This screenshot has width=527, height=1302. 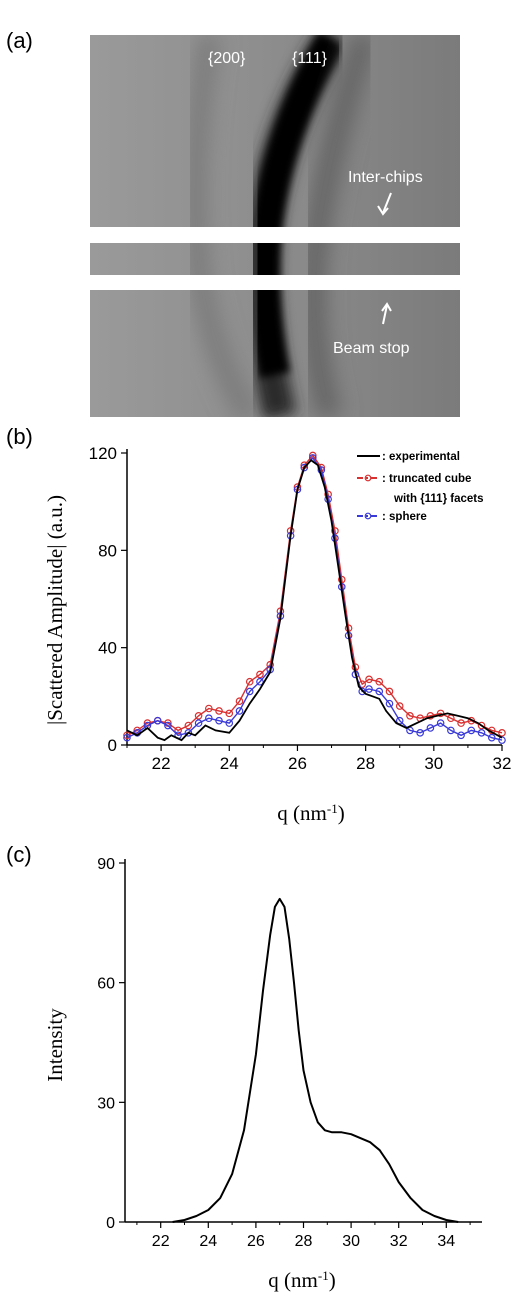 What do you see at coordinates (385, 177) in the screenshot?
I see `inter-chips-label: Inter-chips` at bounding box center [385, 177].